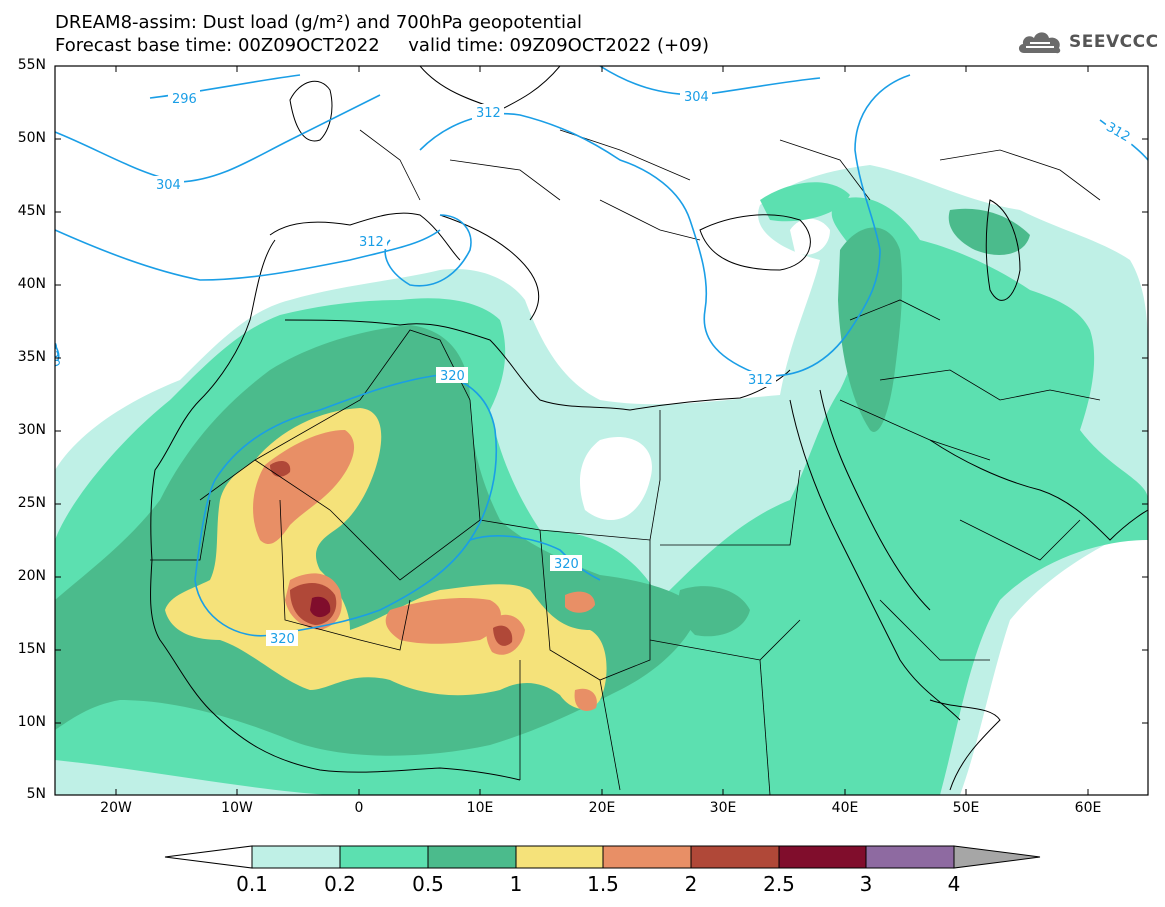 The height and width of the screenshot is (907, 1165). Describe the element at coordinates (997, 857) in the screenshot. I see `colorbar-high-arrow` at that location.